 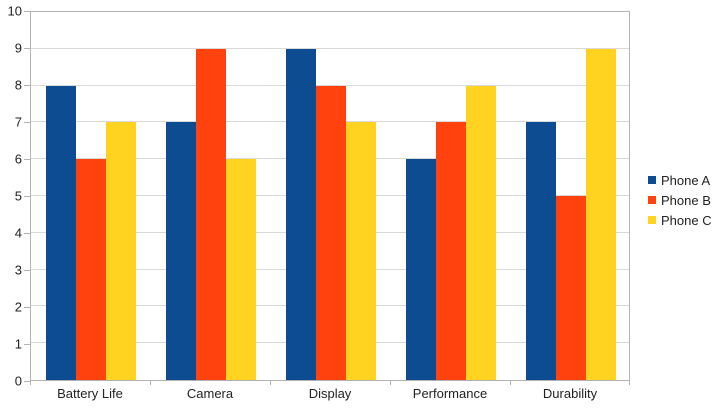 What do you see at coordinates (18, 159) in the screenshot?
I see `y-axis-tick-label: 6` at bounding box center [18, 159].